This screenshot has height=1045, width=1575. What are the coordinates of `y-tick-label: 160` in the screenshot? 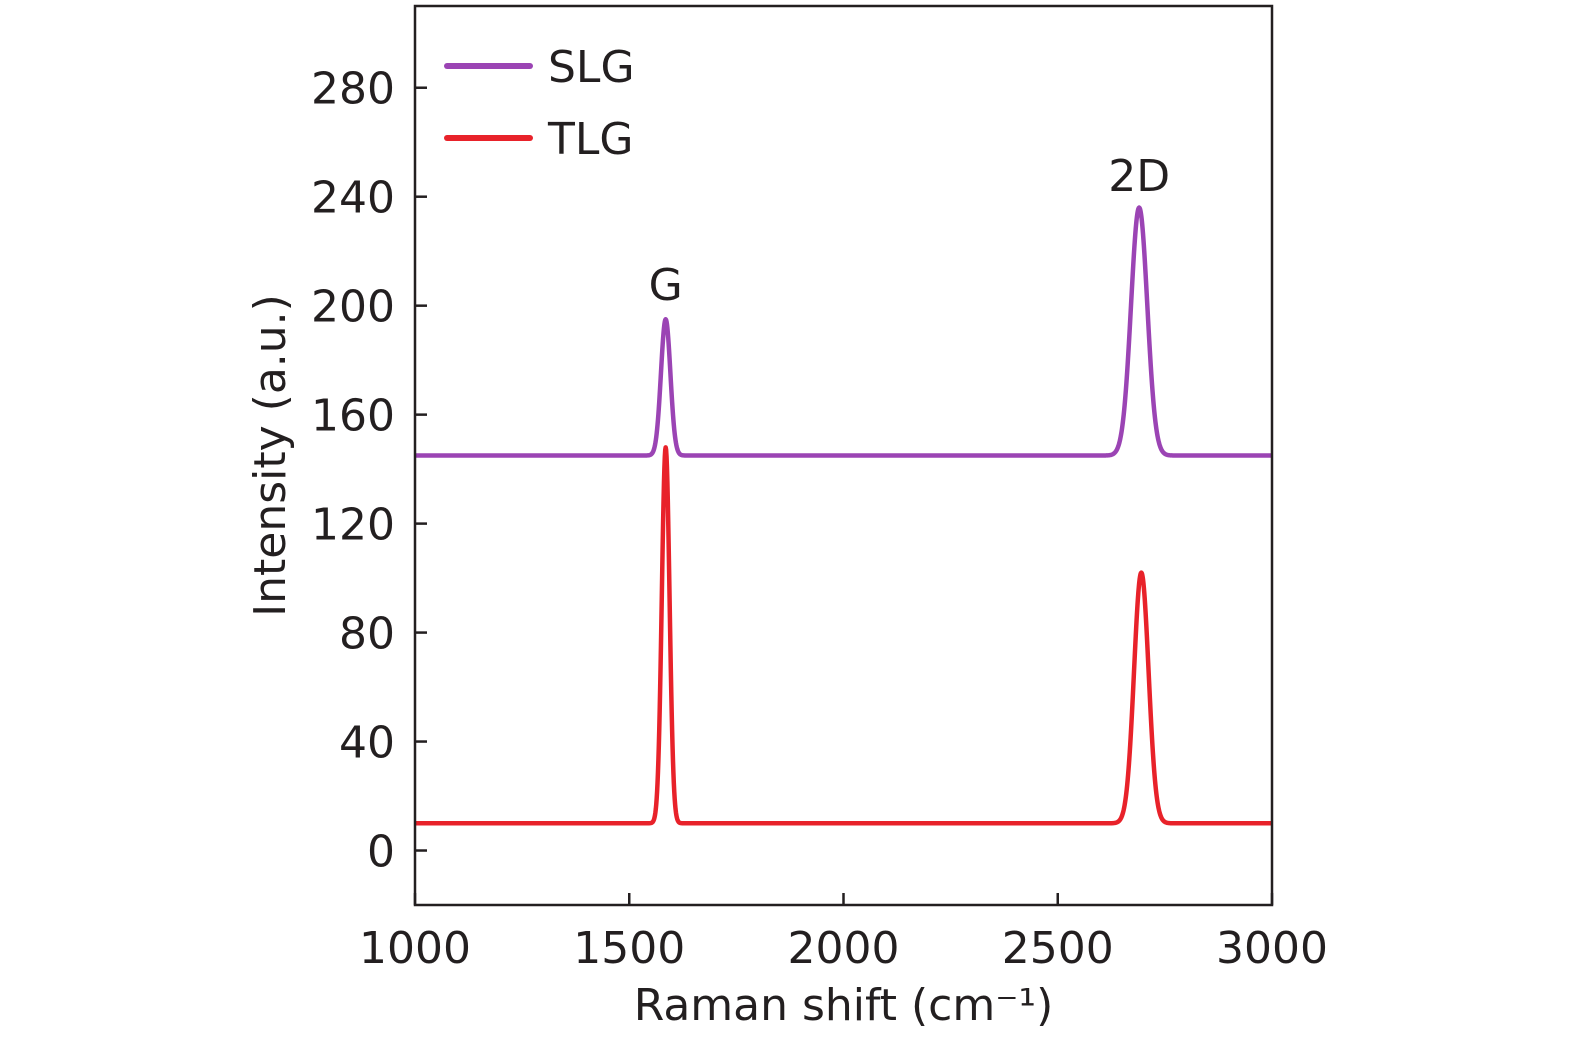 It's located at (353, 416).